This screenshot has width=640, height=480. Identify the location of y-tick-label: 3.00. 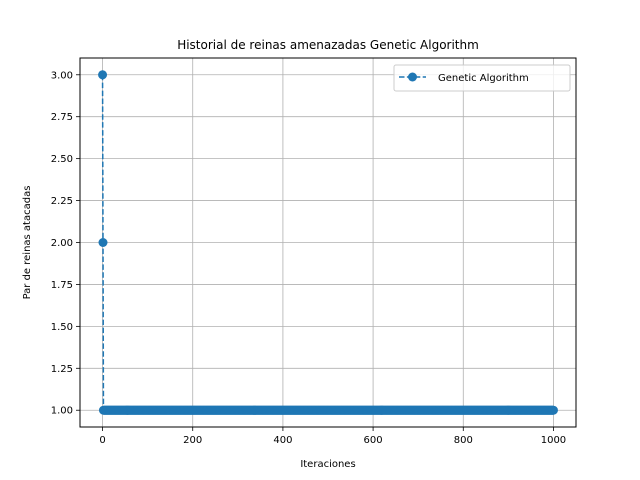
(62, 75).